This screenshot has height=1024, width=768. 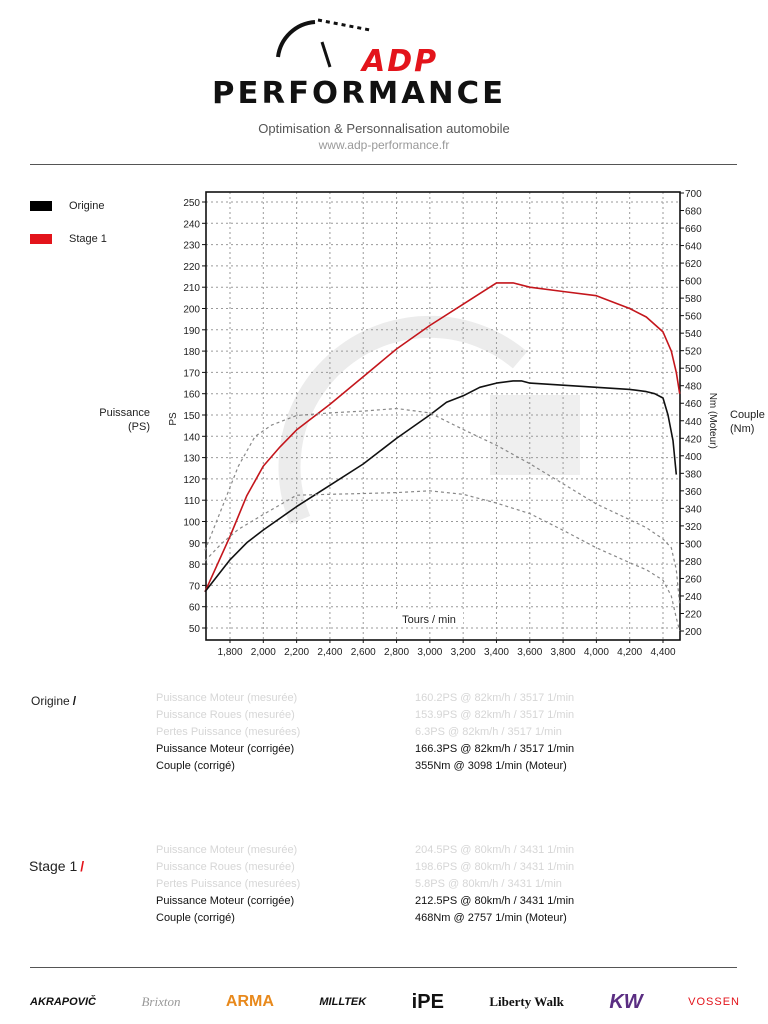 What do you see at coordinates (249, 1001) in the screenshot?
I see `brand-arma-logo: ARMA` at bounding box center [249, 1001].